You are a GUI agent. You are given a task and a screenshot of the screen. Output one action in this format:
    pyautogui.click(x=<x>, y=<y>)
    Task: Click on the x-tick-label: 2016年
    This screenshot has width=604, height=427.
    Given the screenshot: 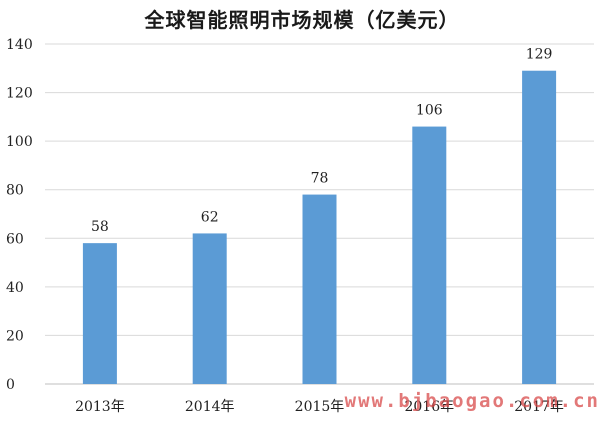 What is the action you would take?
    pyautogui.click(x=429, y=407)
    